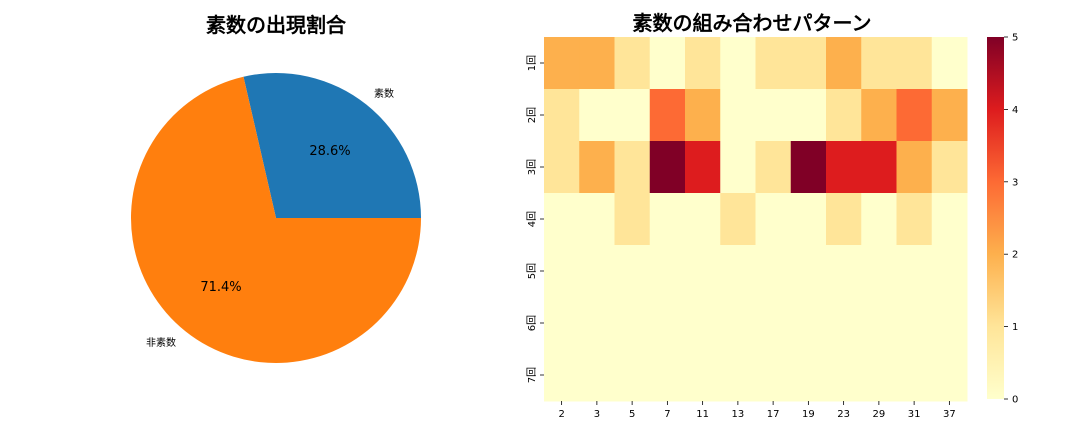  I want to click on colorbar-tick-label: 2, so click(1015, 255).